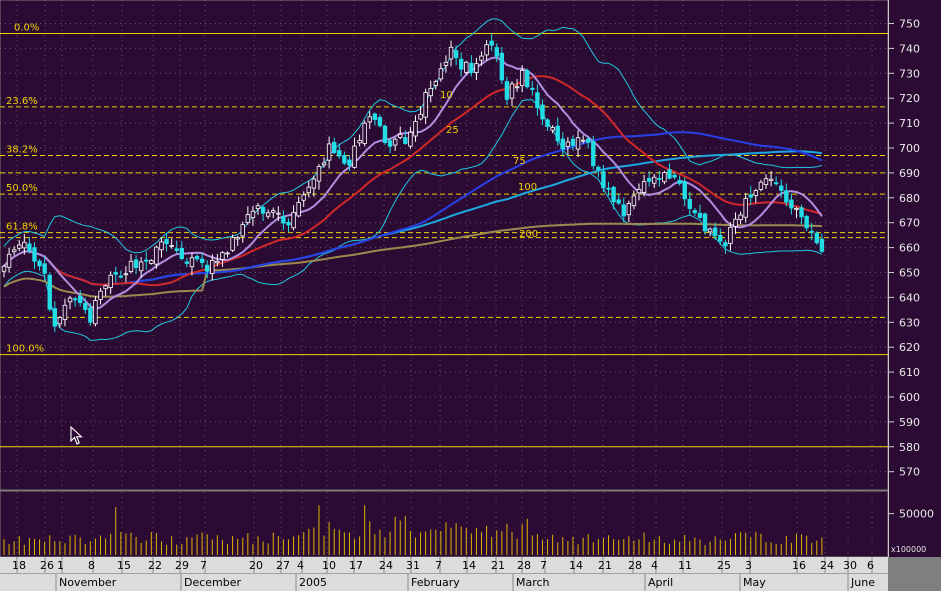  Describe the element at coordinates (914, 574) in the screenshot. I see `corner-box` at that location.